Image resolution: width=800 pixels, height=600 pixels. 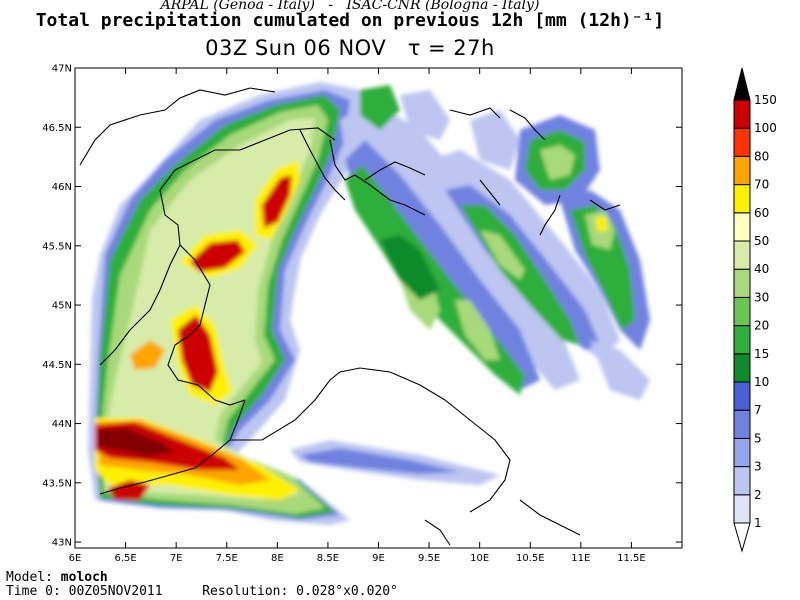 I want to click on lon-tick-label: 11.5E, so click(x=631, y=558).